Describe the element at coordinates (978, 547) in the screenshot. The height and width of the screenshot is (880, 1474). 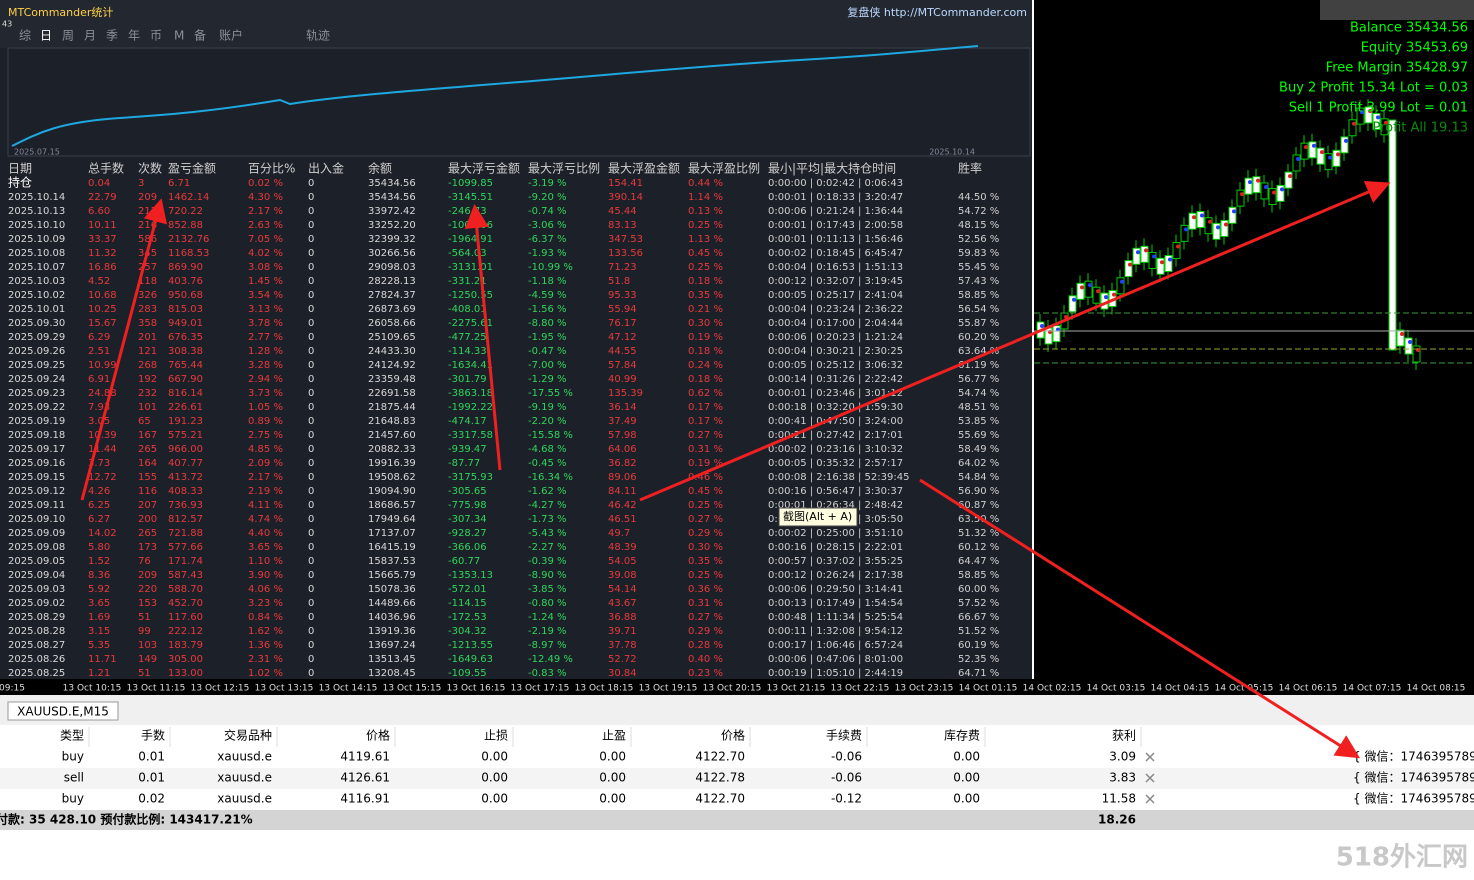
I see `stats-cell: 60.12 %` at that location.